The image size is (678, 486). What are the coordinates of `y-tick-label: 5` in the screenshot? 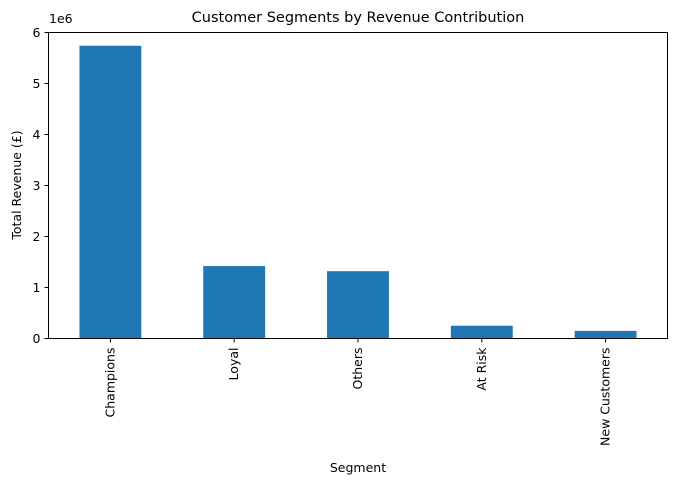 It's located at (37, 83).